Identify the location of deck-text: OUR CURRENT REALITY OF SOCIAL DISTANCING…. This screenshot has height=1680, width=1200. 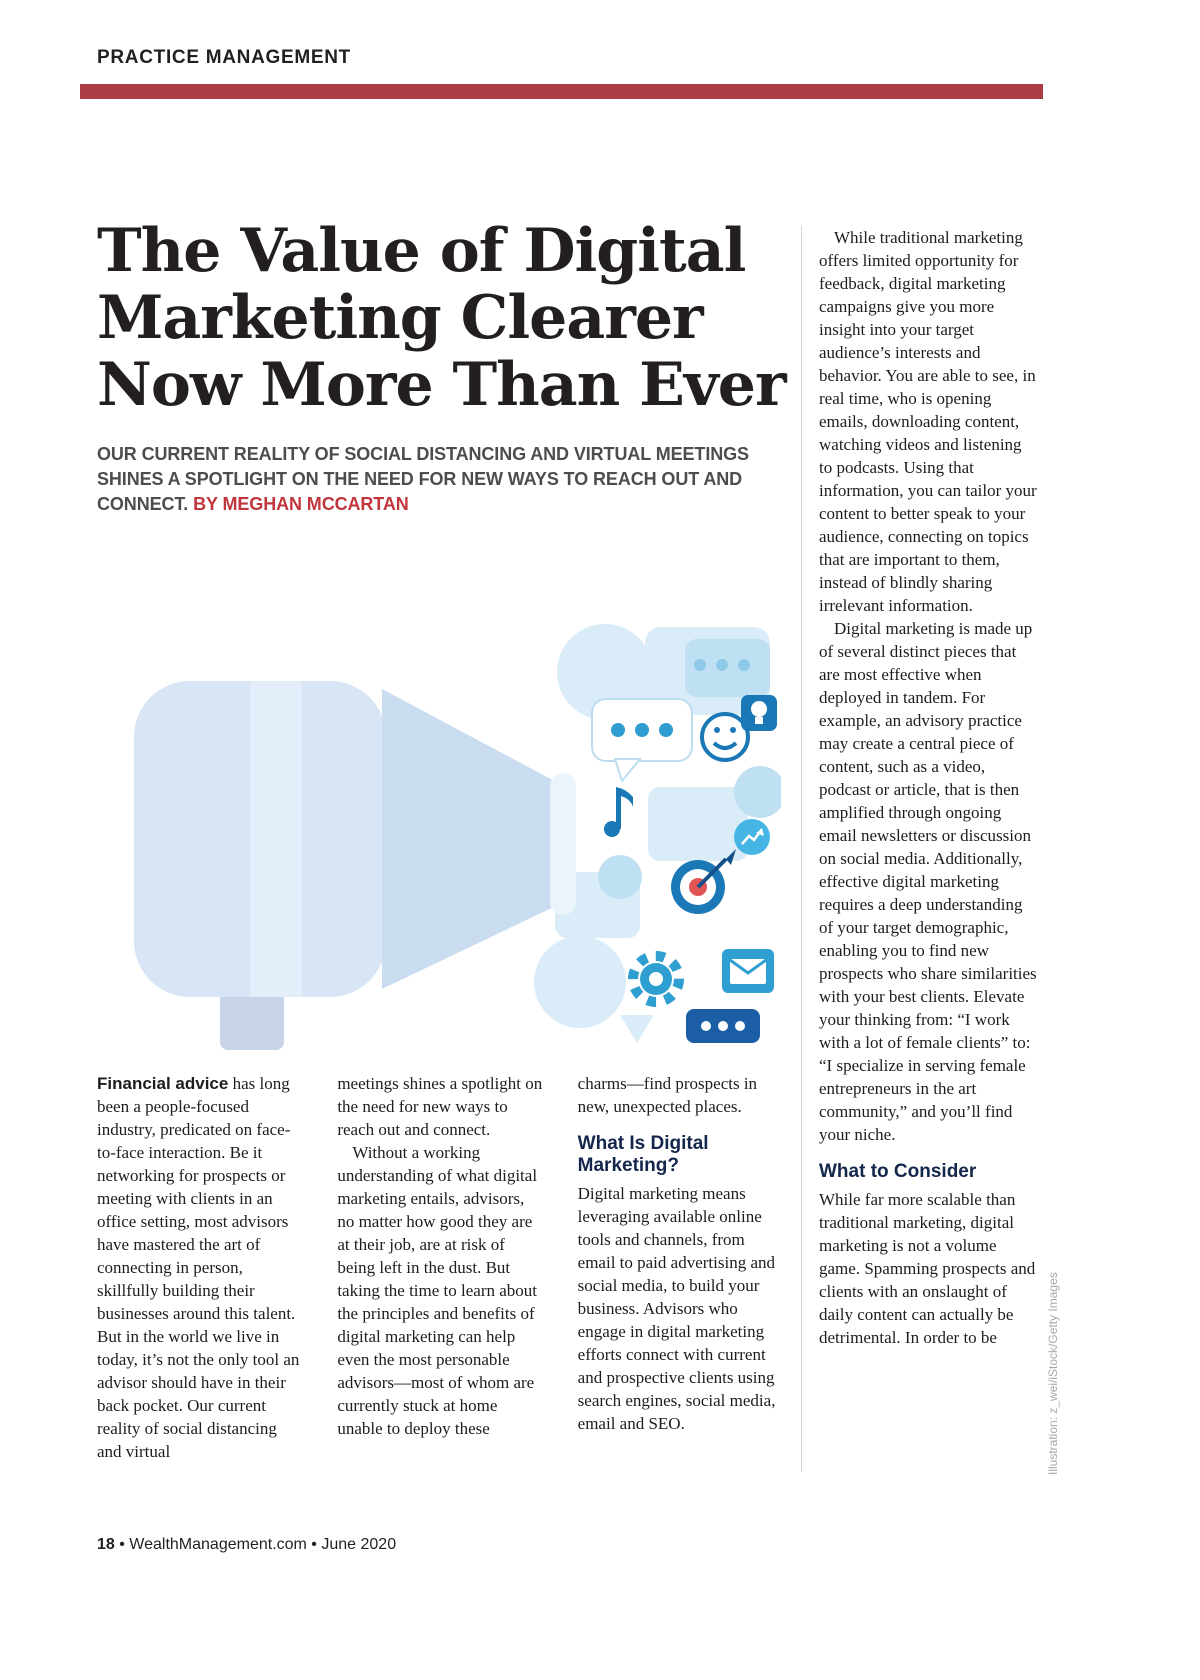
(423, 479).